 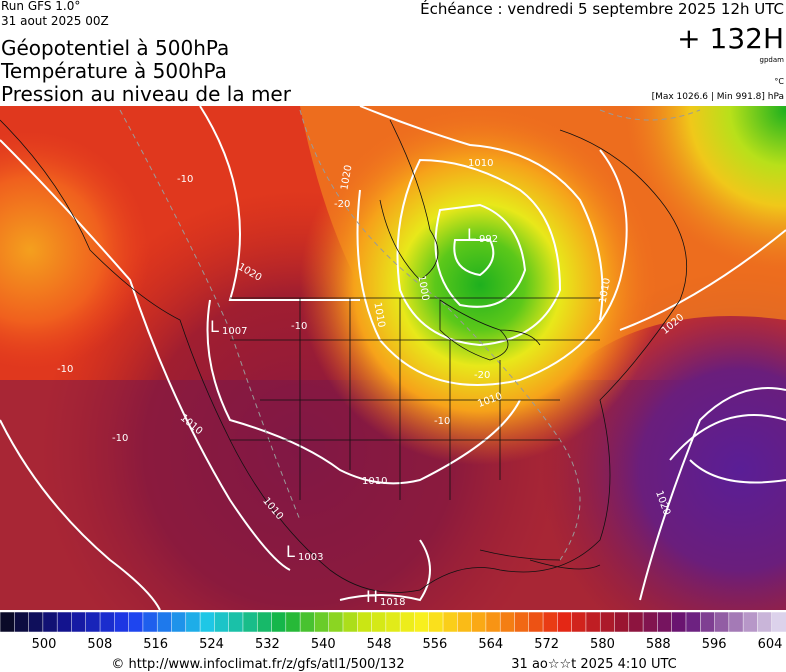 I want to click on pressure-center-value: 1007, so click(x=234, y=331).